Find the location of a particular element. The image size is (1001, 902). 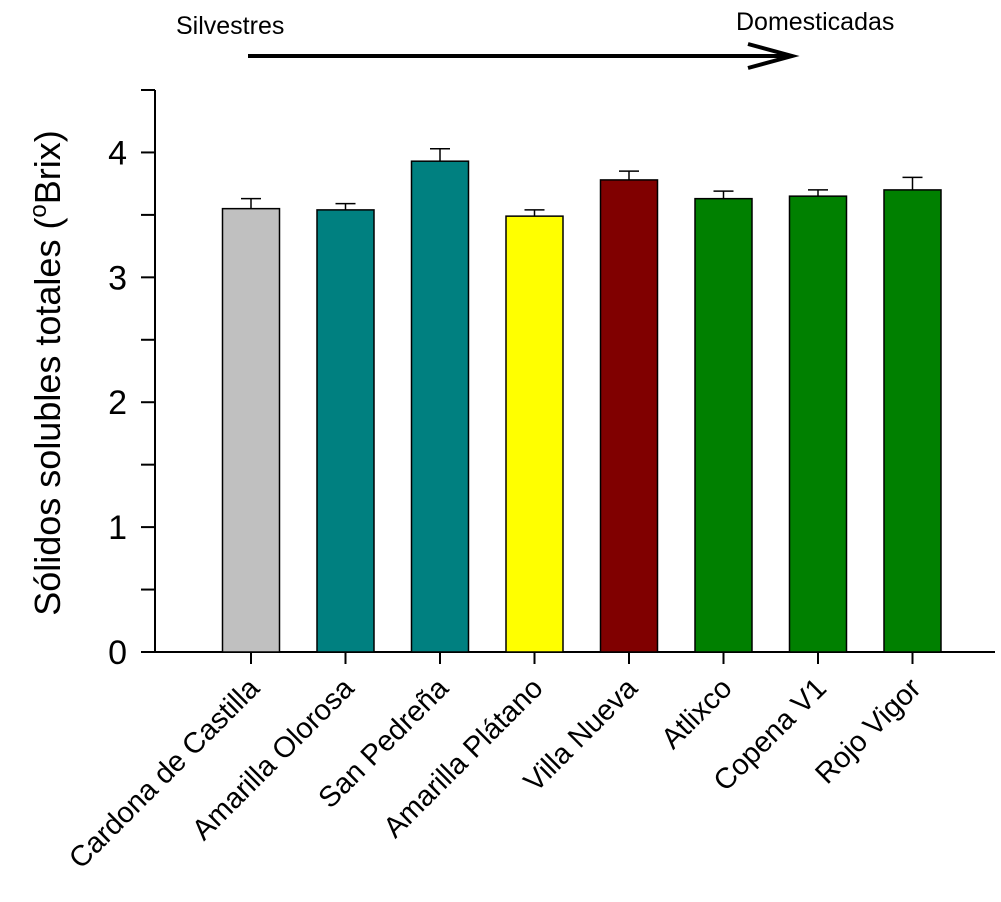

x-tick-label: Amarilla Plátano is located at coordinates (464, 758).